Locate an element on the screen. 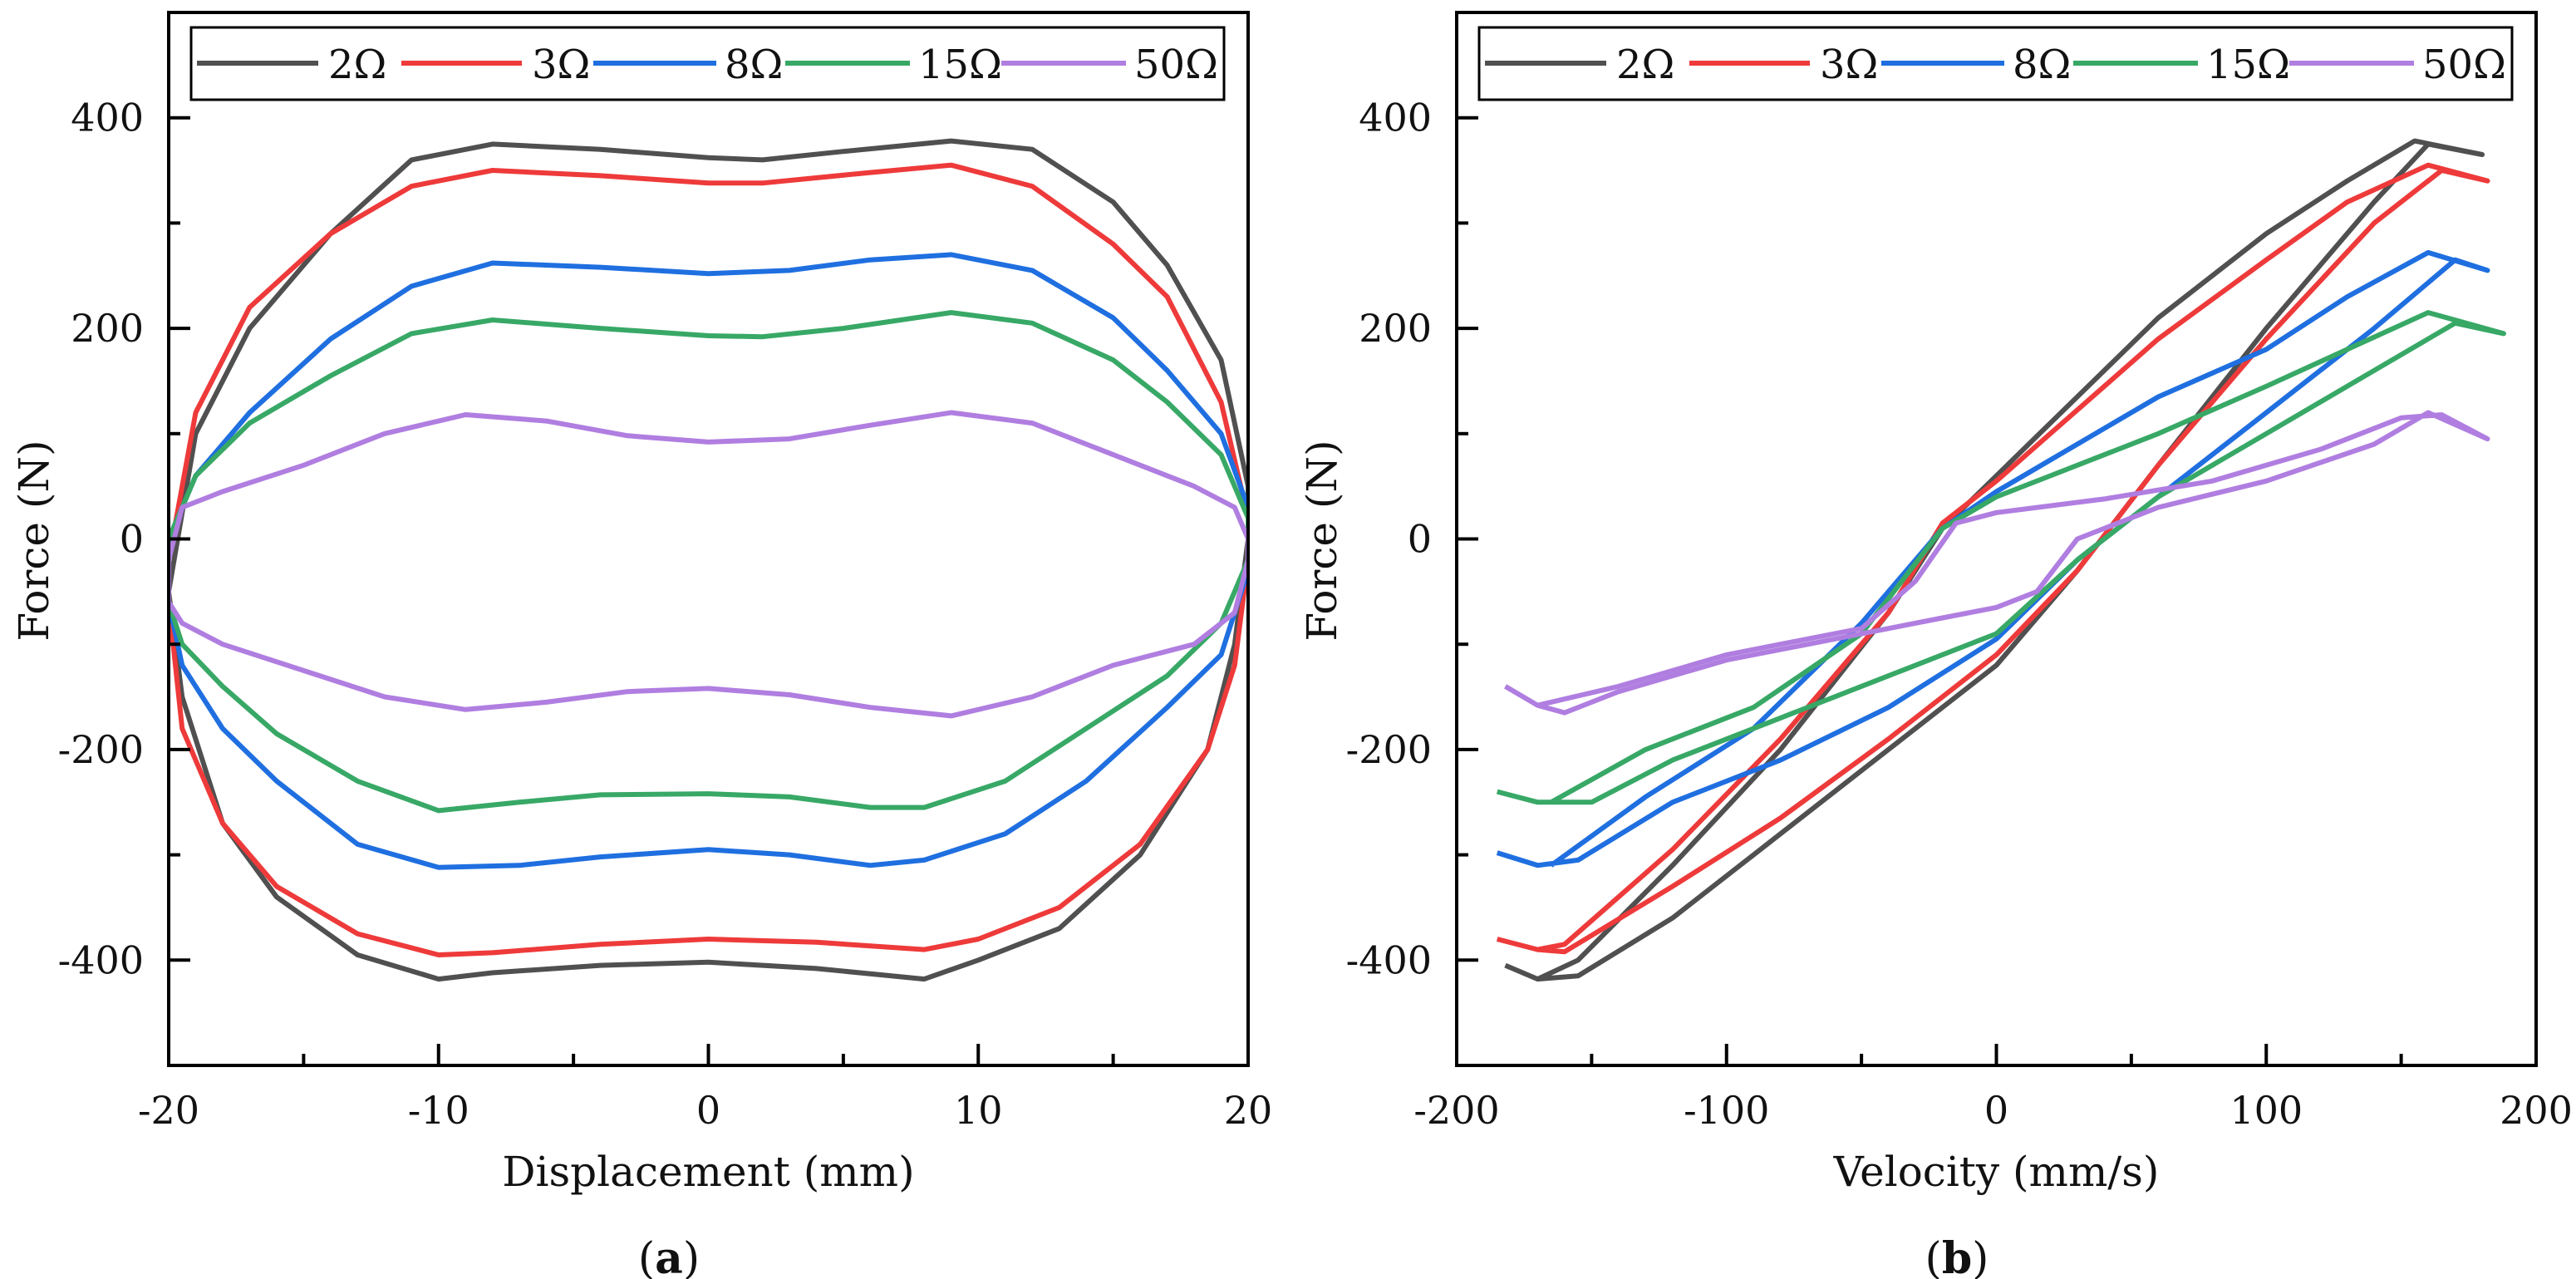 Image resolution: width=2576 pixels, height=1279 pixels. x-tick-label: -100 is located at coordinates (1726, 1110).